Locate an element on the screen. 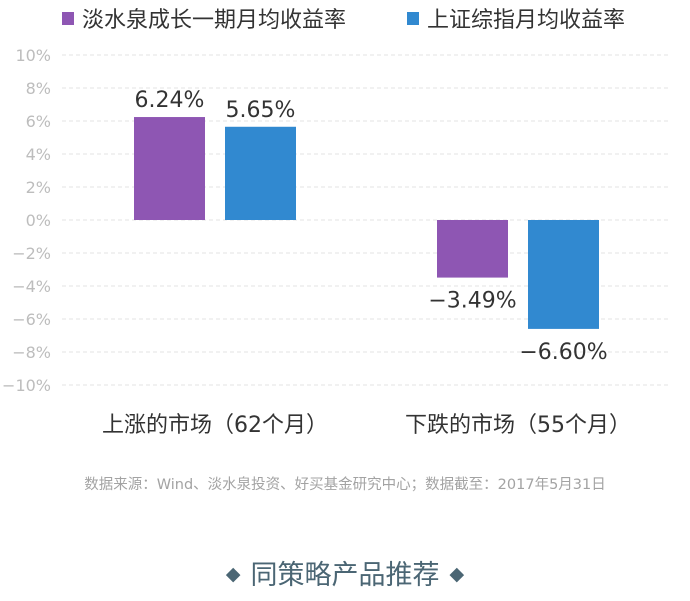 This screenshot has width=690, height=601. y-tick-label: 4% is located at coordinates (38, 154).